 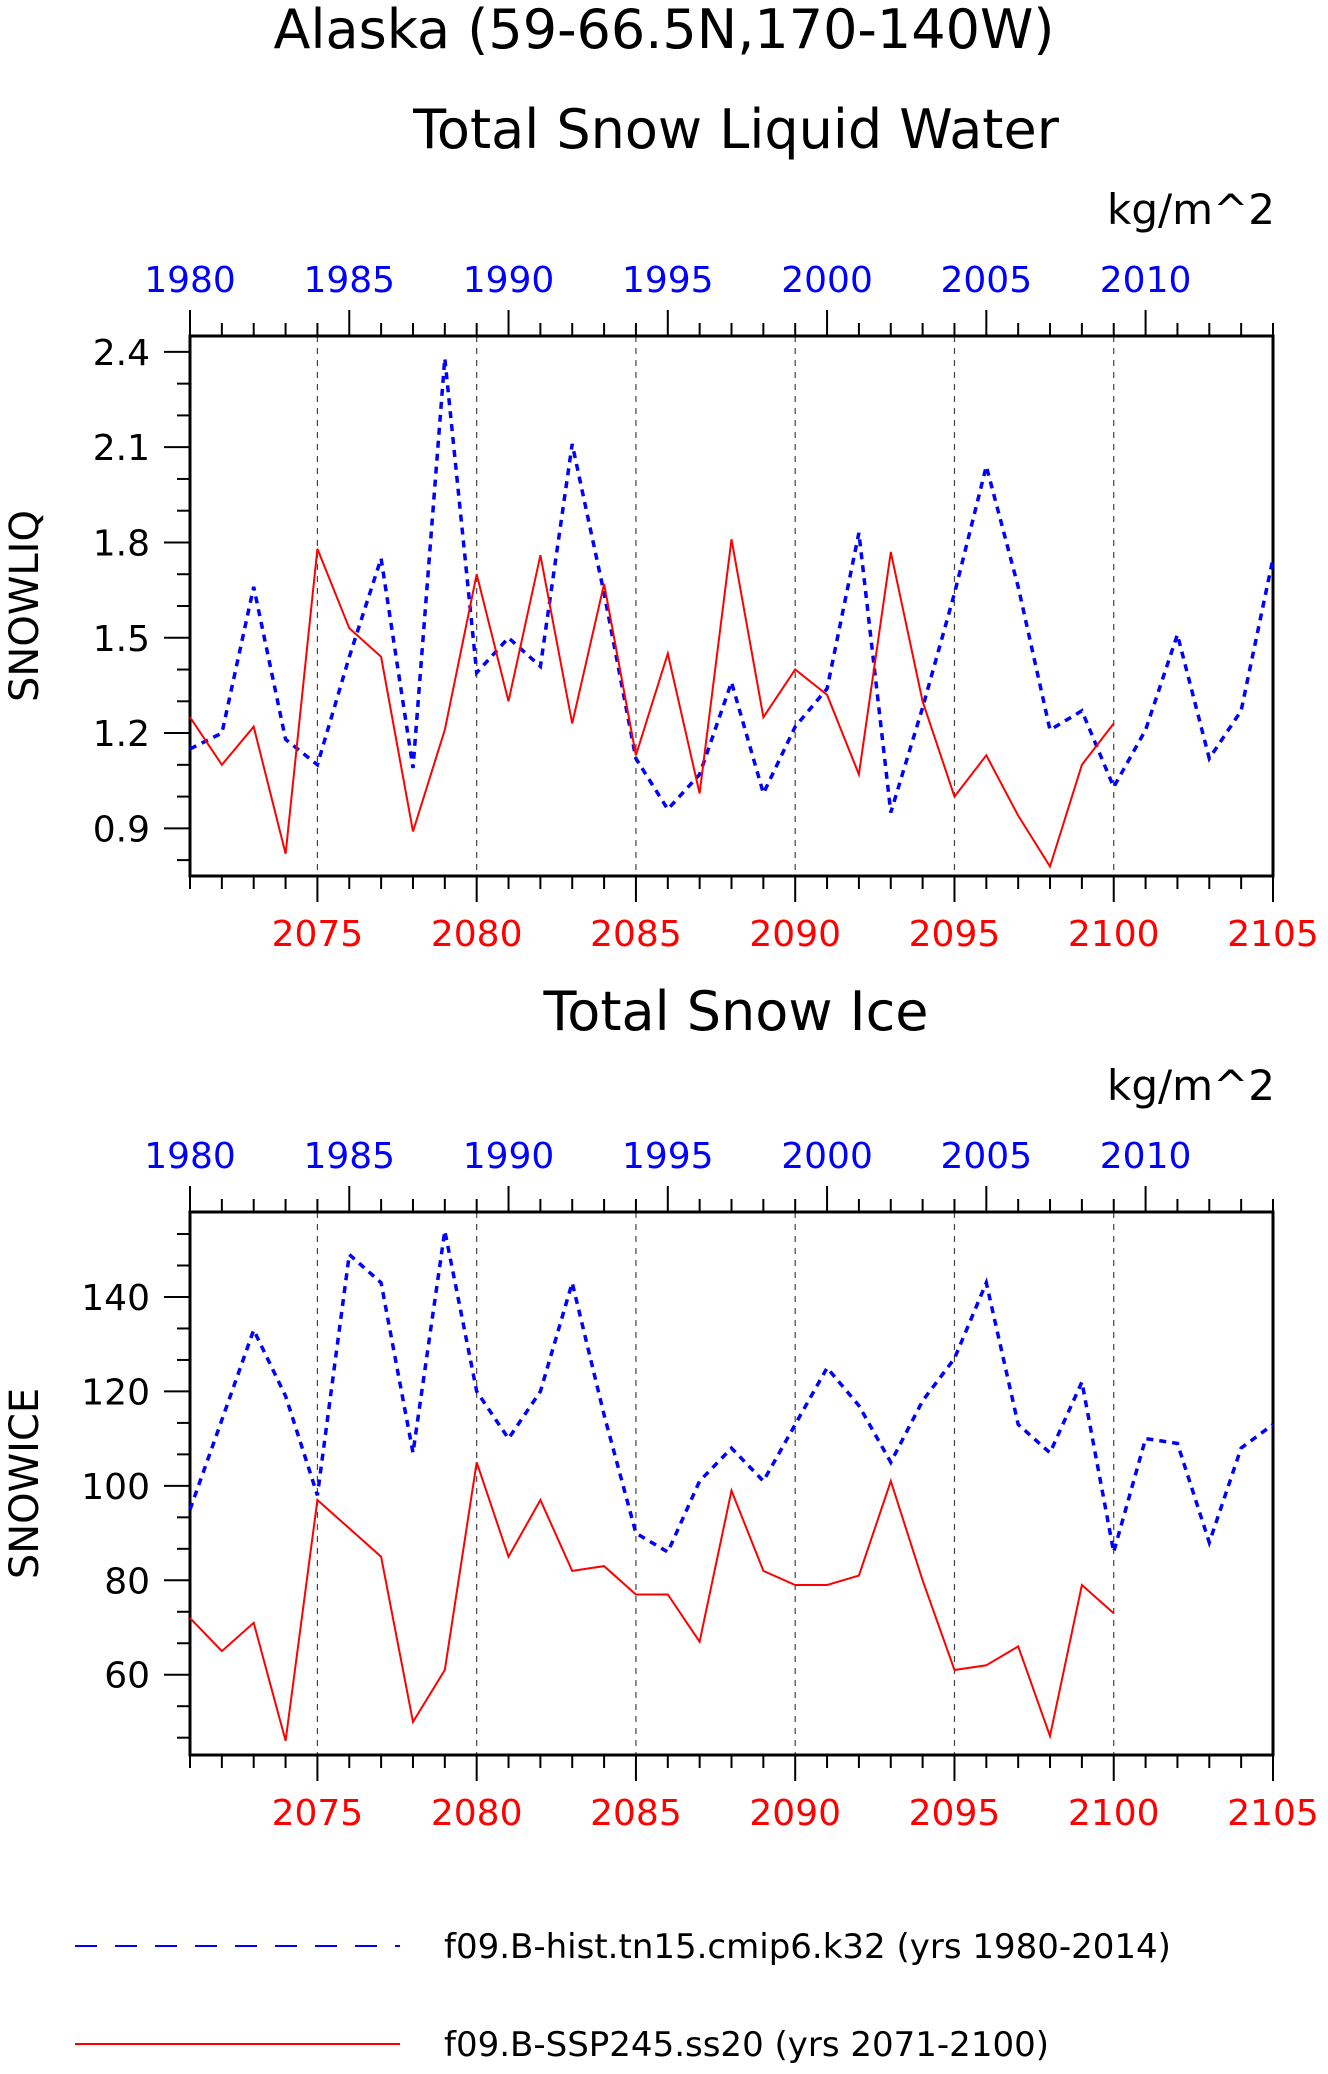 What do you see at coordinates (736, 1011) in the screenshot?
I see `panel-title: Total Snow Ice` at bounding box center [736, 1011].